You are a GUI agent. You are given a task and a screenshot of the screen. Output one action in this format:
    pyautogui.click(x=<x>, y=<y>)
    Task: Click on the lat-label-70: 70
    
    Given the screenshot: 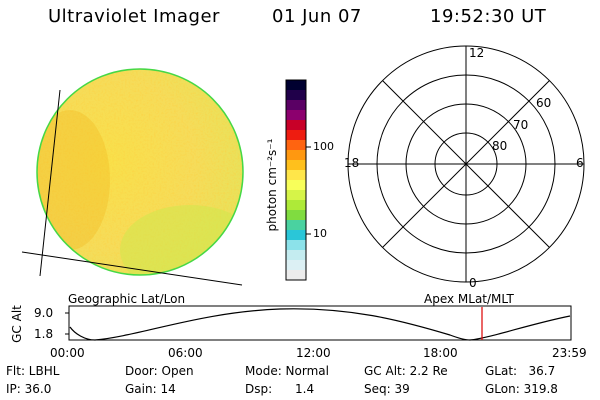 What is the action you would take?
    pyautogui.click(x=521, y=125)
    